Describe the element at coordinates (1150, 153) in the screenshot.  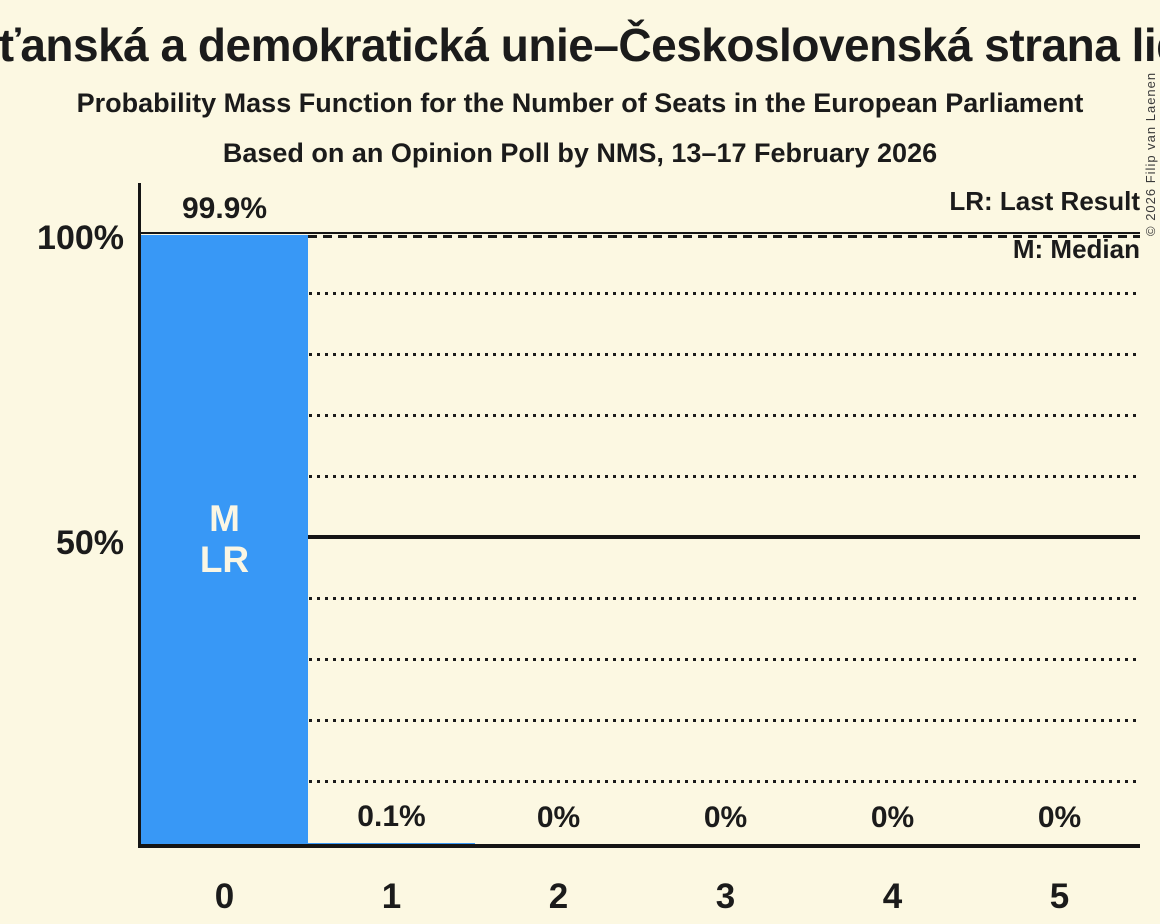
I see `copyright-text: © 2026 Filip van Laenen` at that location.